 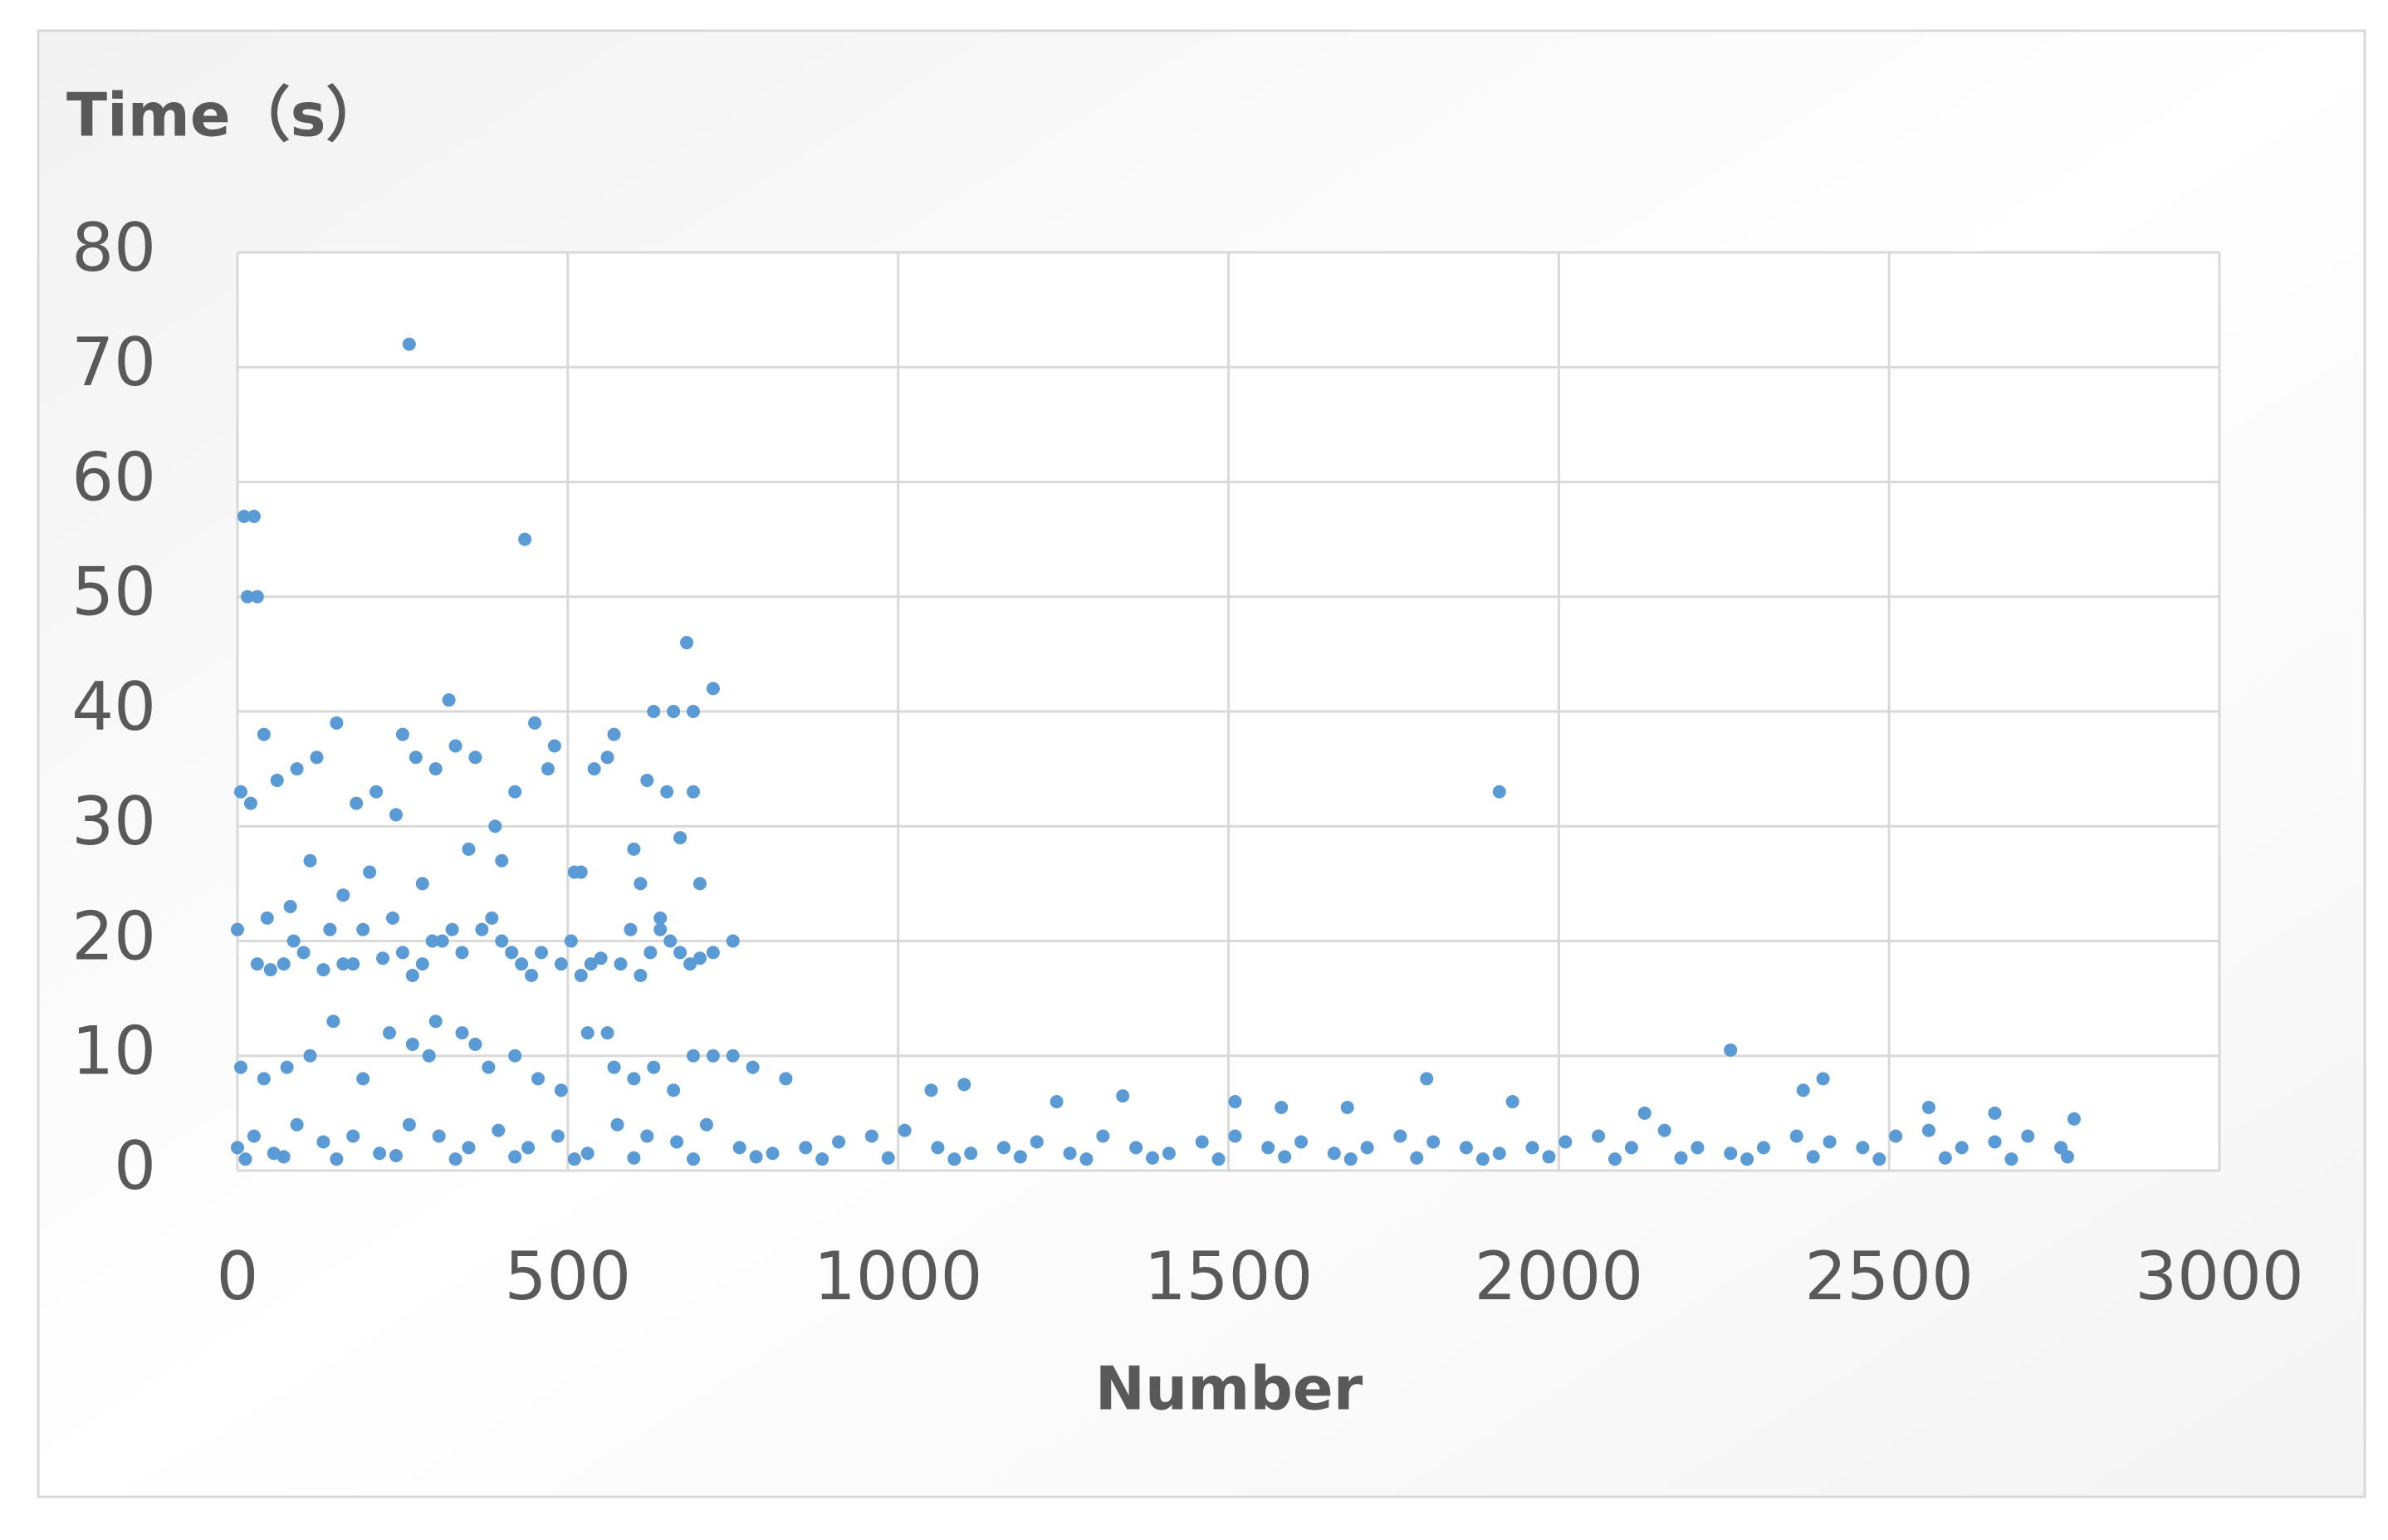 What do you see at coordinates (1229, 1389) in the screenshot?
I see `x-axis-title: Number` at bounding box center [1229, 1389].